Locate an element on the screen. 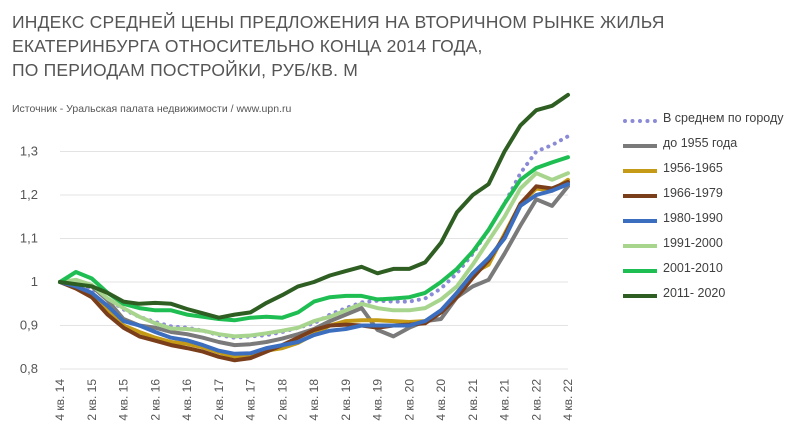 The image size is (800, 438). legend-label: 2001-2010 is located at coordinates (693, 268).